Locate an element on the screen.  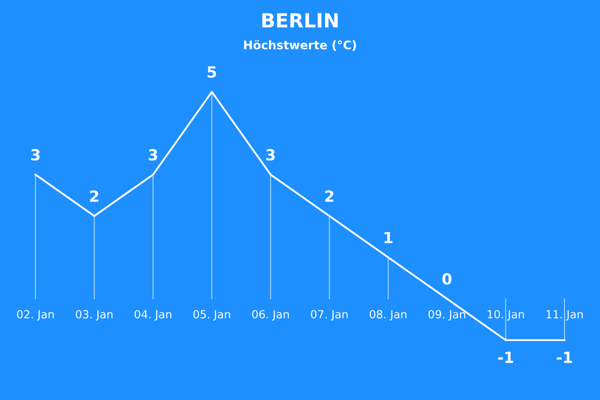
chart-title: BERLIN is located at coordinates (300, 20).